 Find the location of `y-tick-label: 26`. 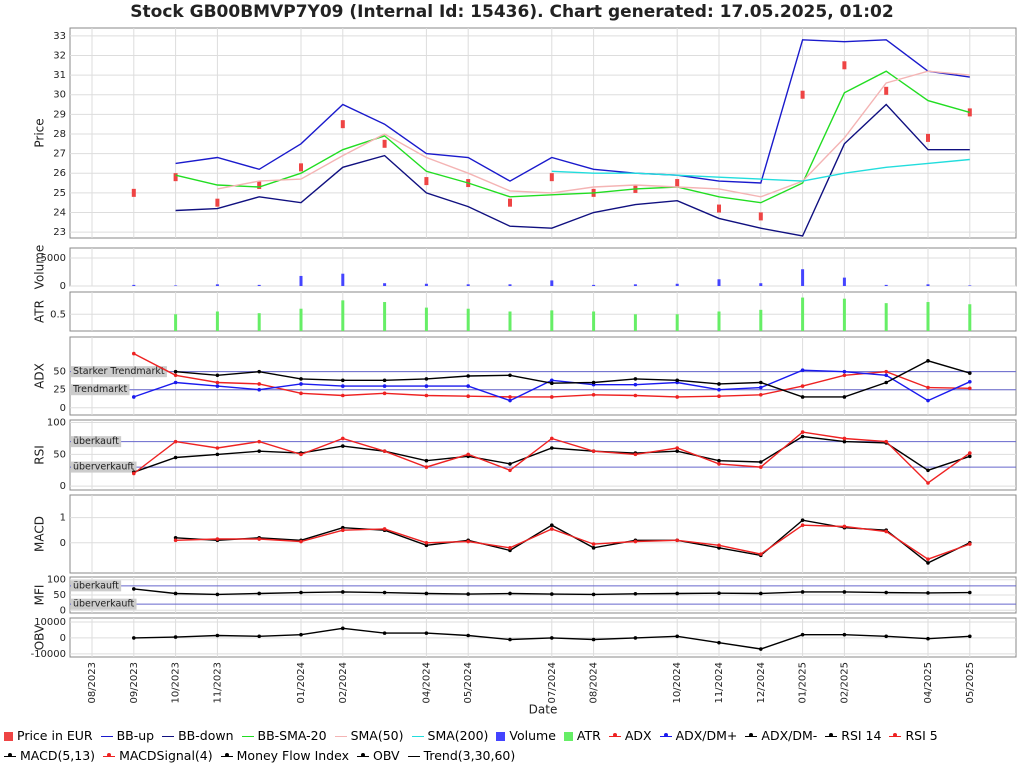

y-tick-label: 26 is located at coordinates (59, 173).